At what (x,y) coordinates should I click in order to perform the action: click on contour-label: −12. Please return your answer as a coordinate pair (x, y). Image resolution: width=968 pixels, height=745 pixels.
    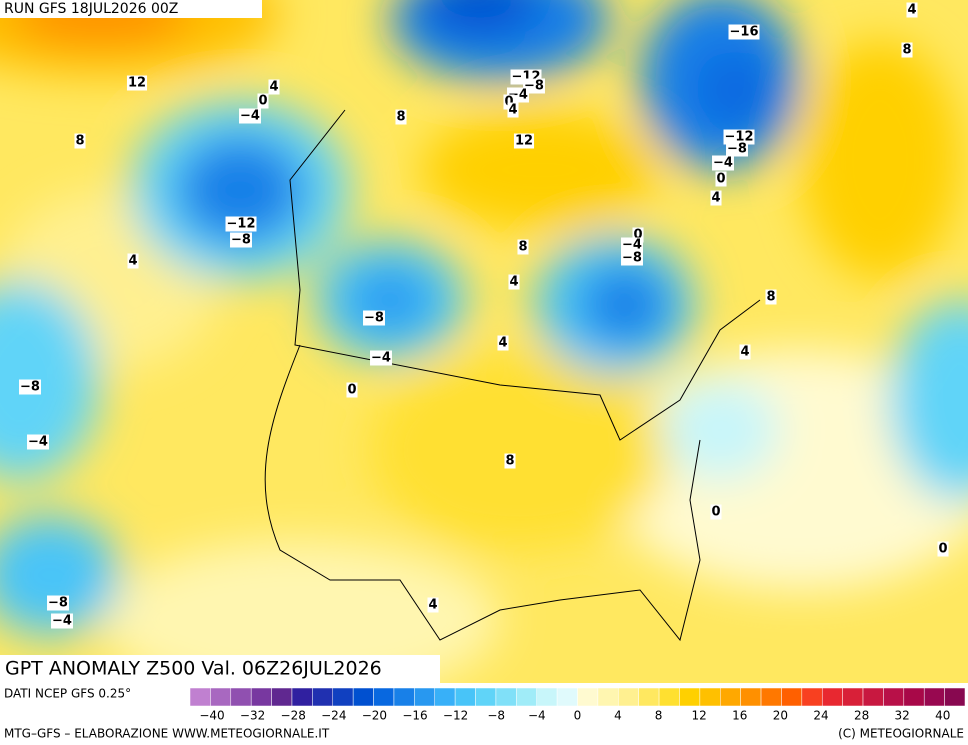
    Looking at the image, I should click on (739, 137).